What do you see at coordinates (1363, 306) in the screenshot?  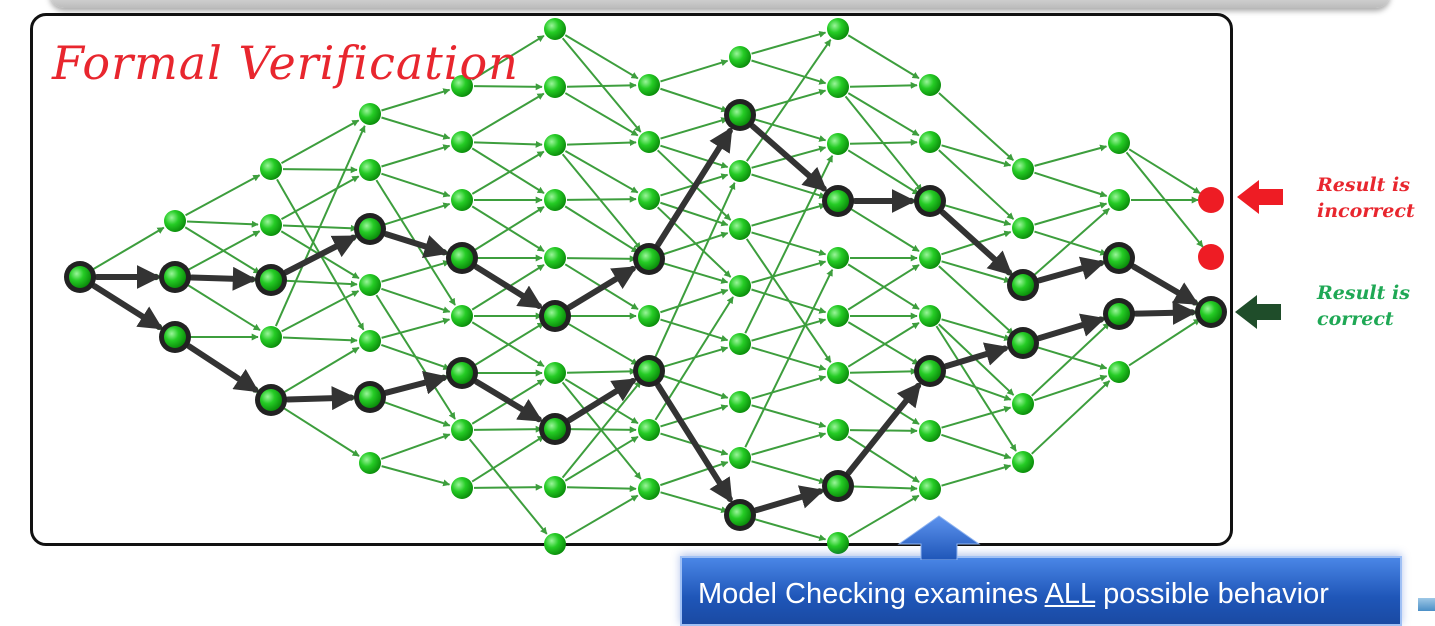 I see `result-correct-label: Result is correct` at bounding box center [1363, 306].